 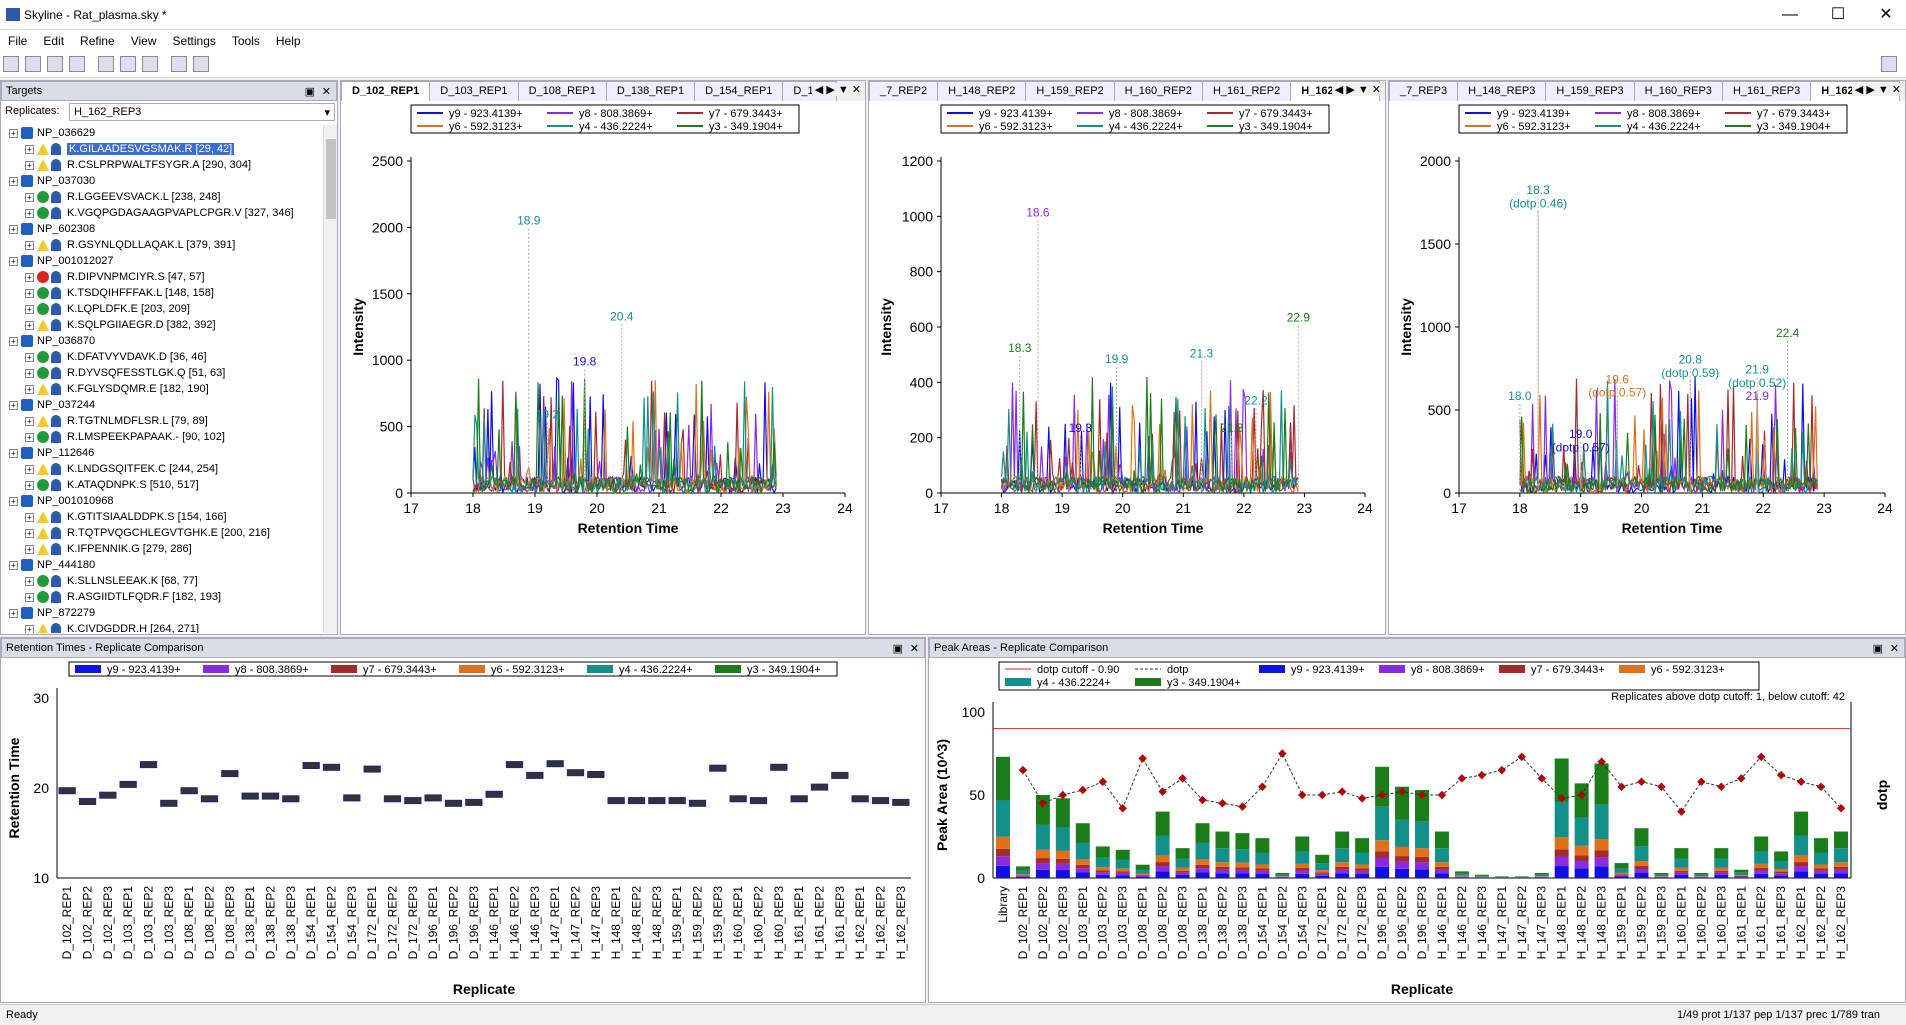 What do you see at coordinates (162, 245) in the screenshot?
I see `peptide-row: + R.GSYNLQDLLAQAK.L [379, 391]` at bounding box center [162, 245].